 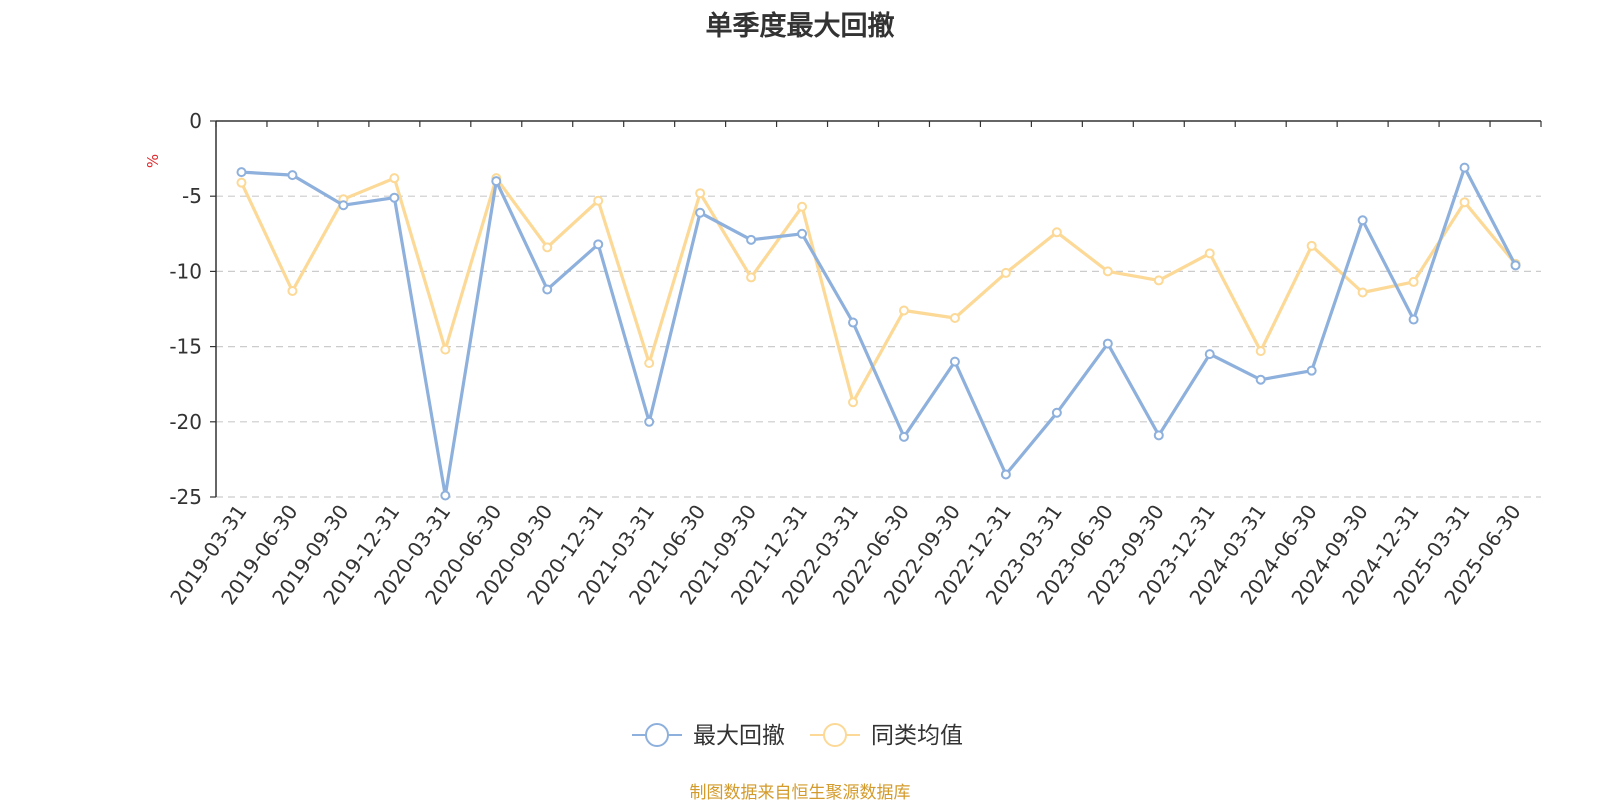 I want to click on y-tick-label: -10, so click(x=185, y=271).